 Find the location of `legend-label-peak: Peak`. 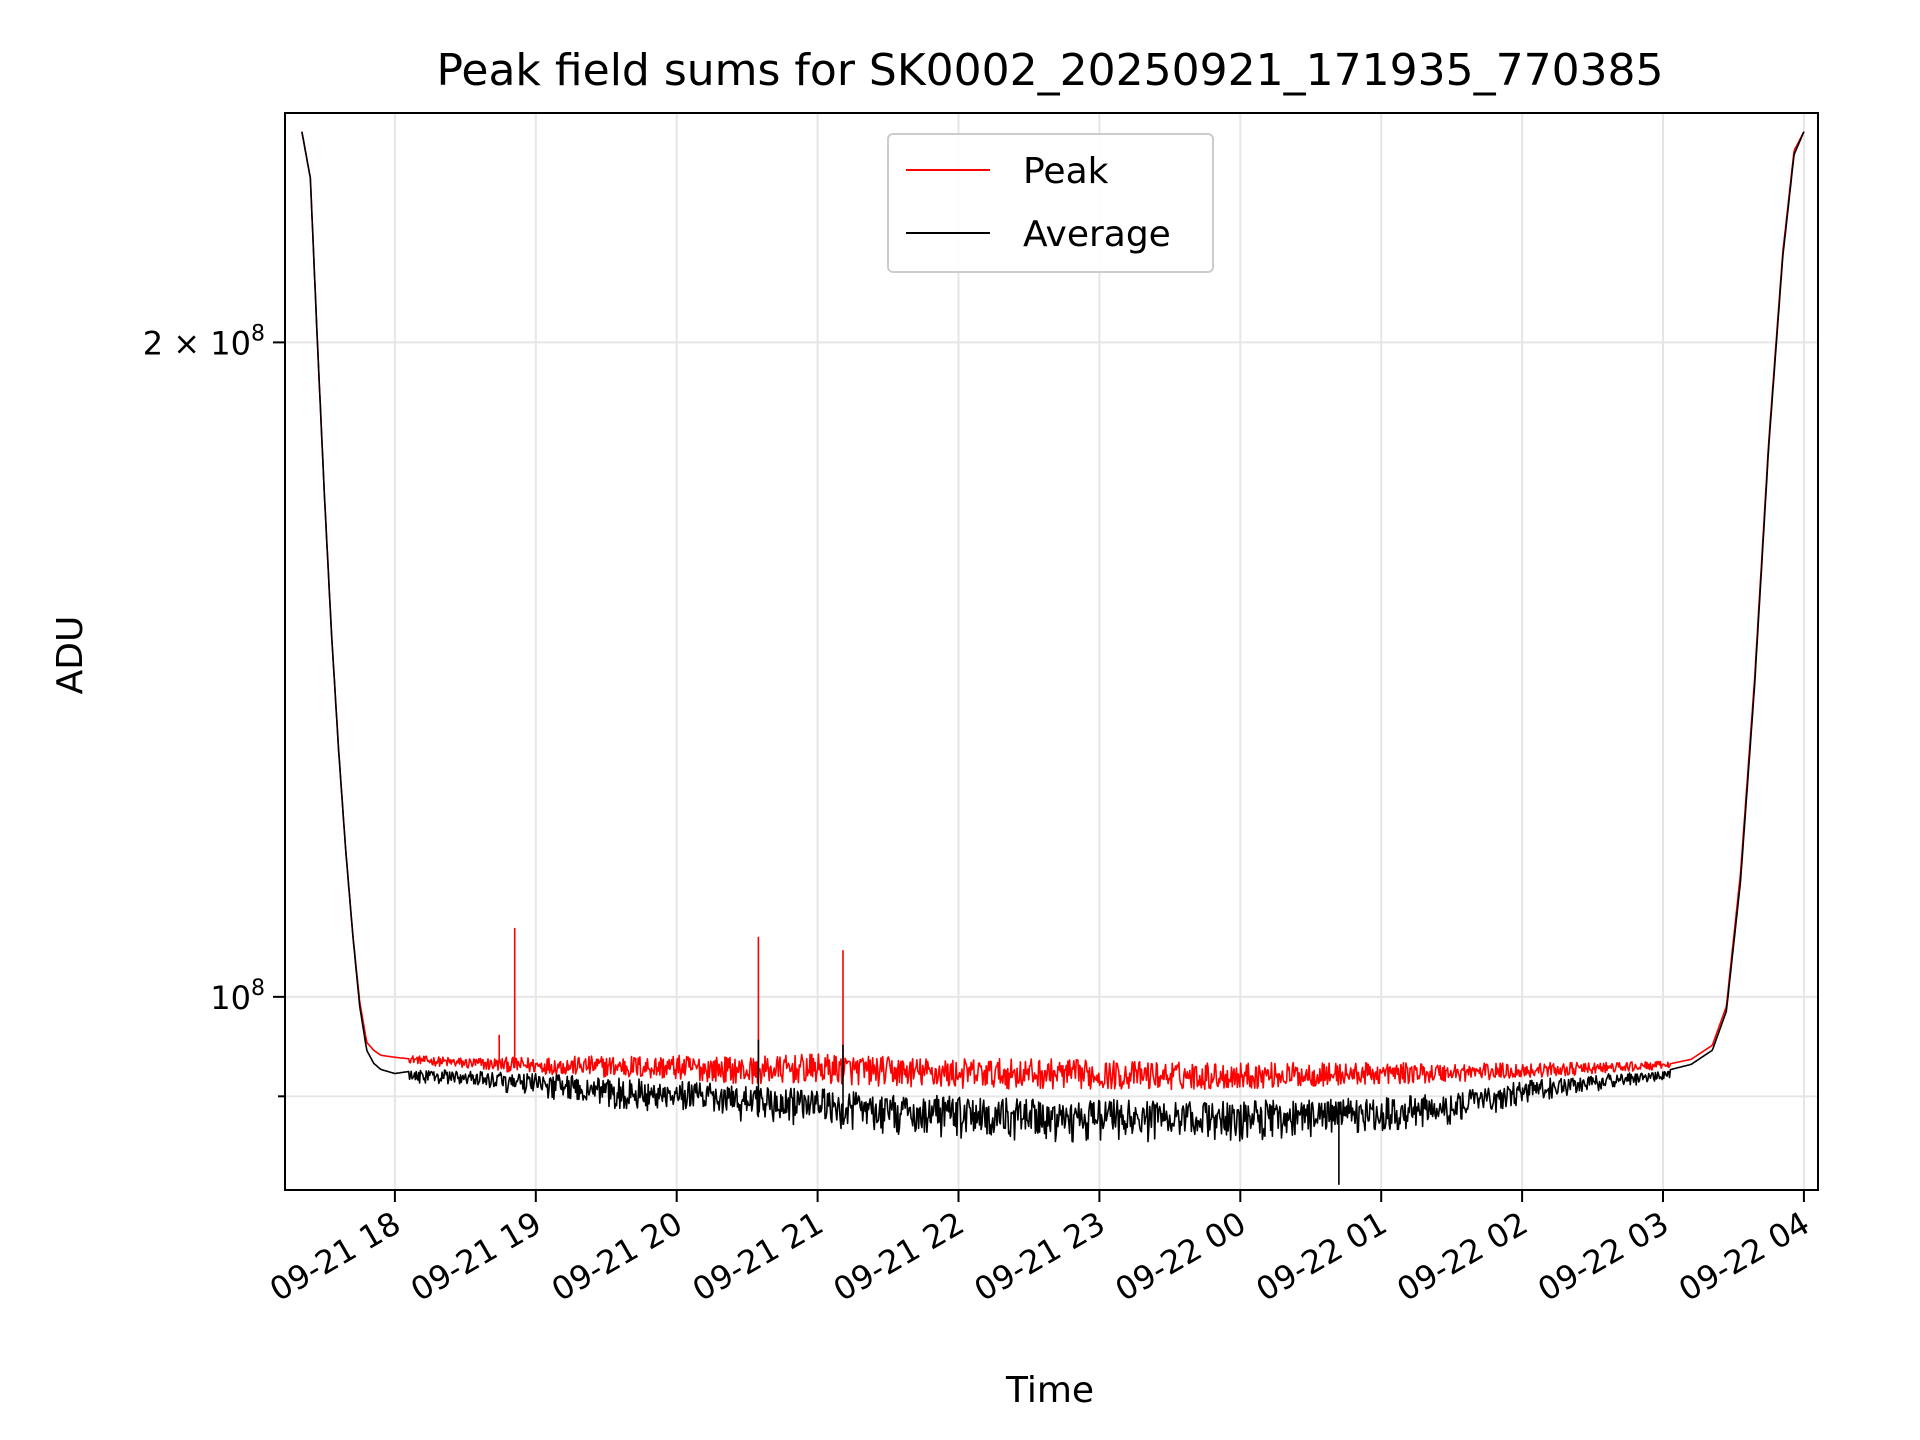

legend-label-peak: Peak is located at coordinates (1066, 171).